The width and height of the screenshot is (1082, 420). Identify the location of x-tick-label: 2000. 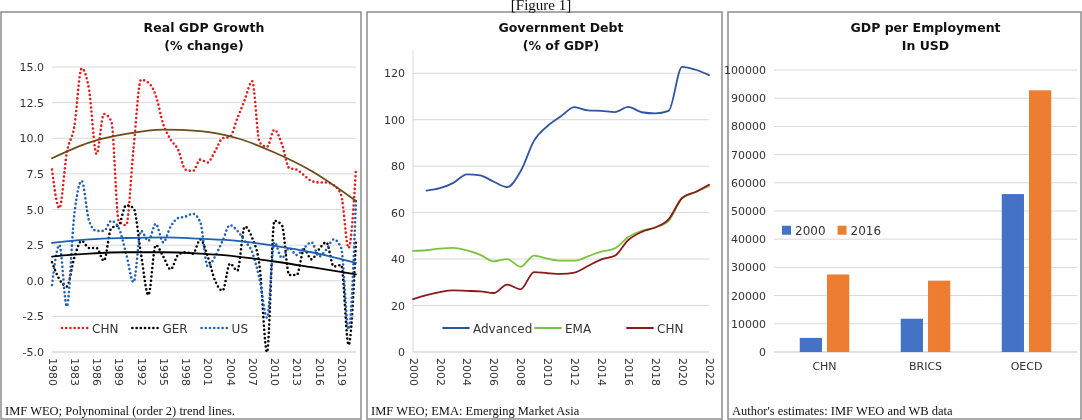
(413, 372).